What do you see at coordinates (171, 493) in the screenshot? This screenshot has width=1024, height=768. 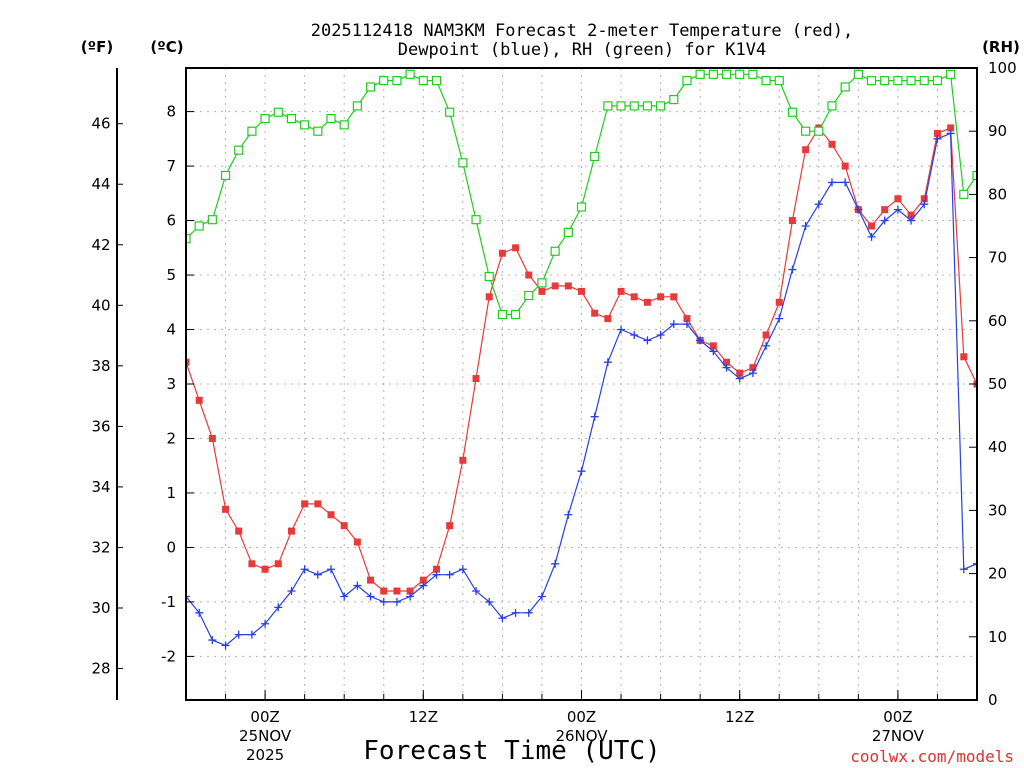 I see `celsius-tick-label: 1` at bounding box center [171, 493].